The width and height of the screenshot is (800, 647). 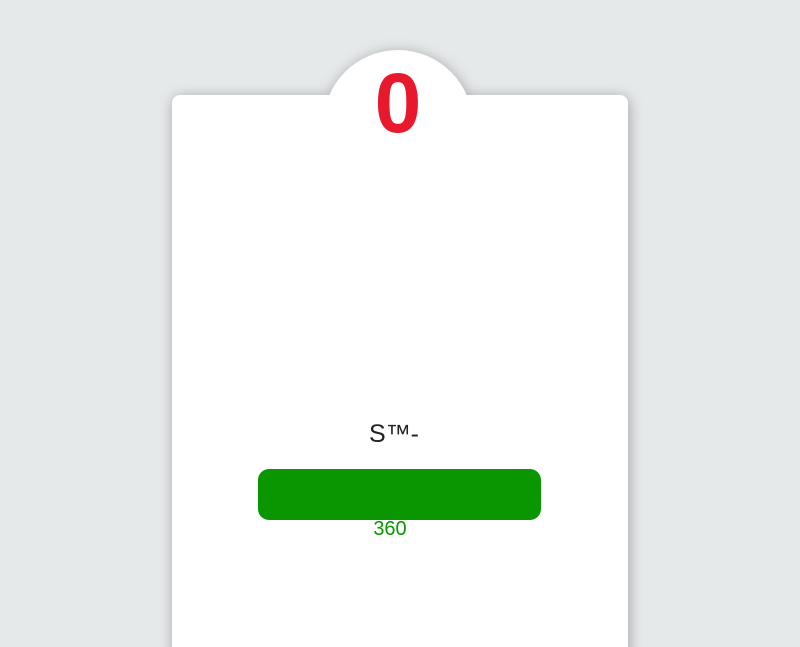 What do you see at coordinates (398, 103) in the screenshot?
I see `counter-value: 0` at bounding box center [398, 103].